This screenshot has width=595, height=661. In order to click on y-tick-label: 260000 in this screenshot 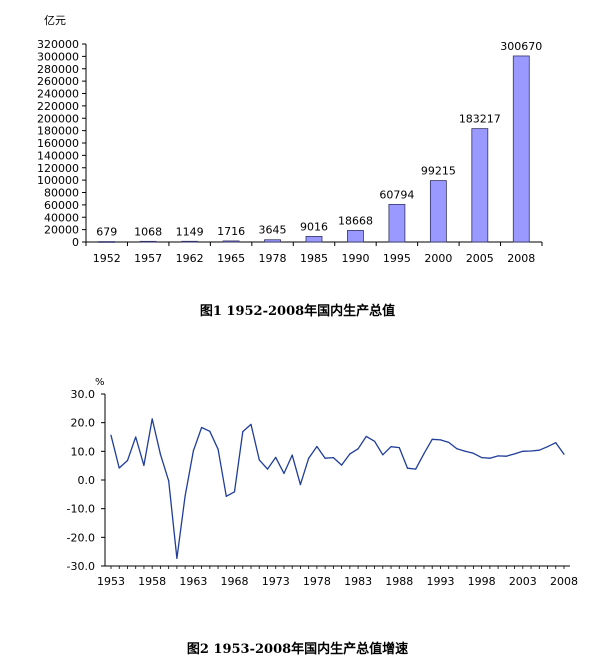, I will do `click(58, 81)`.